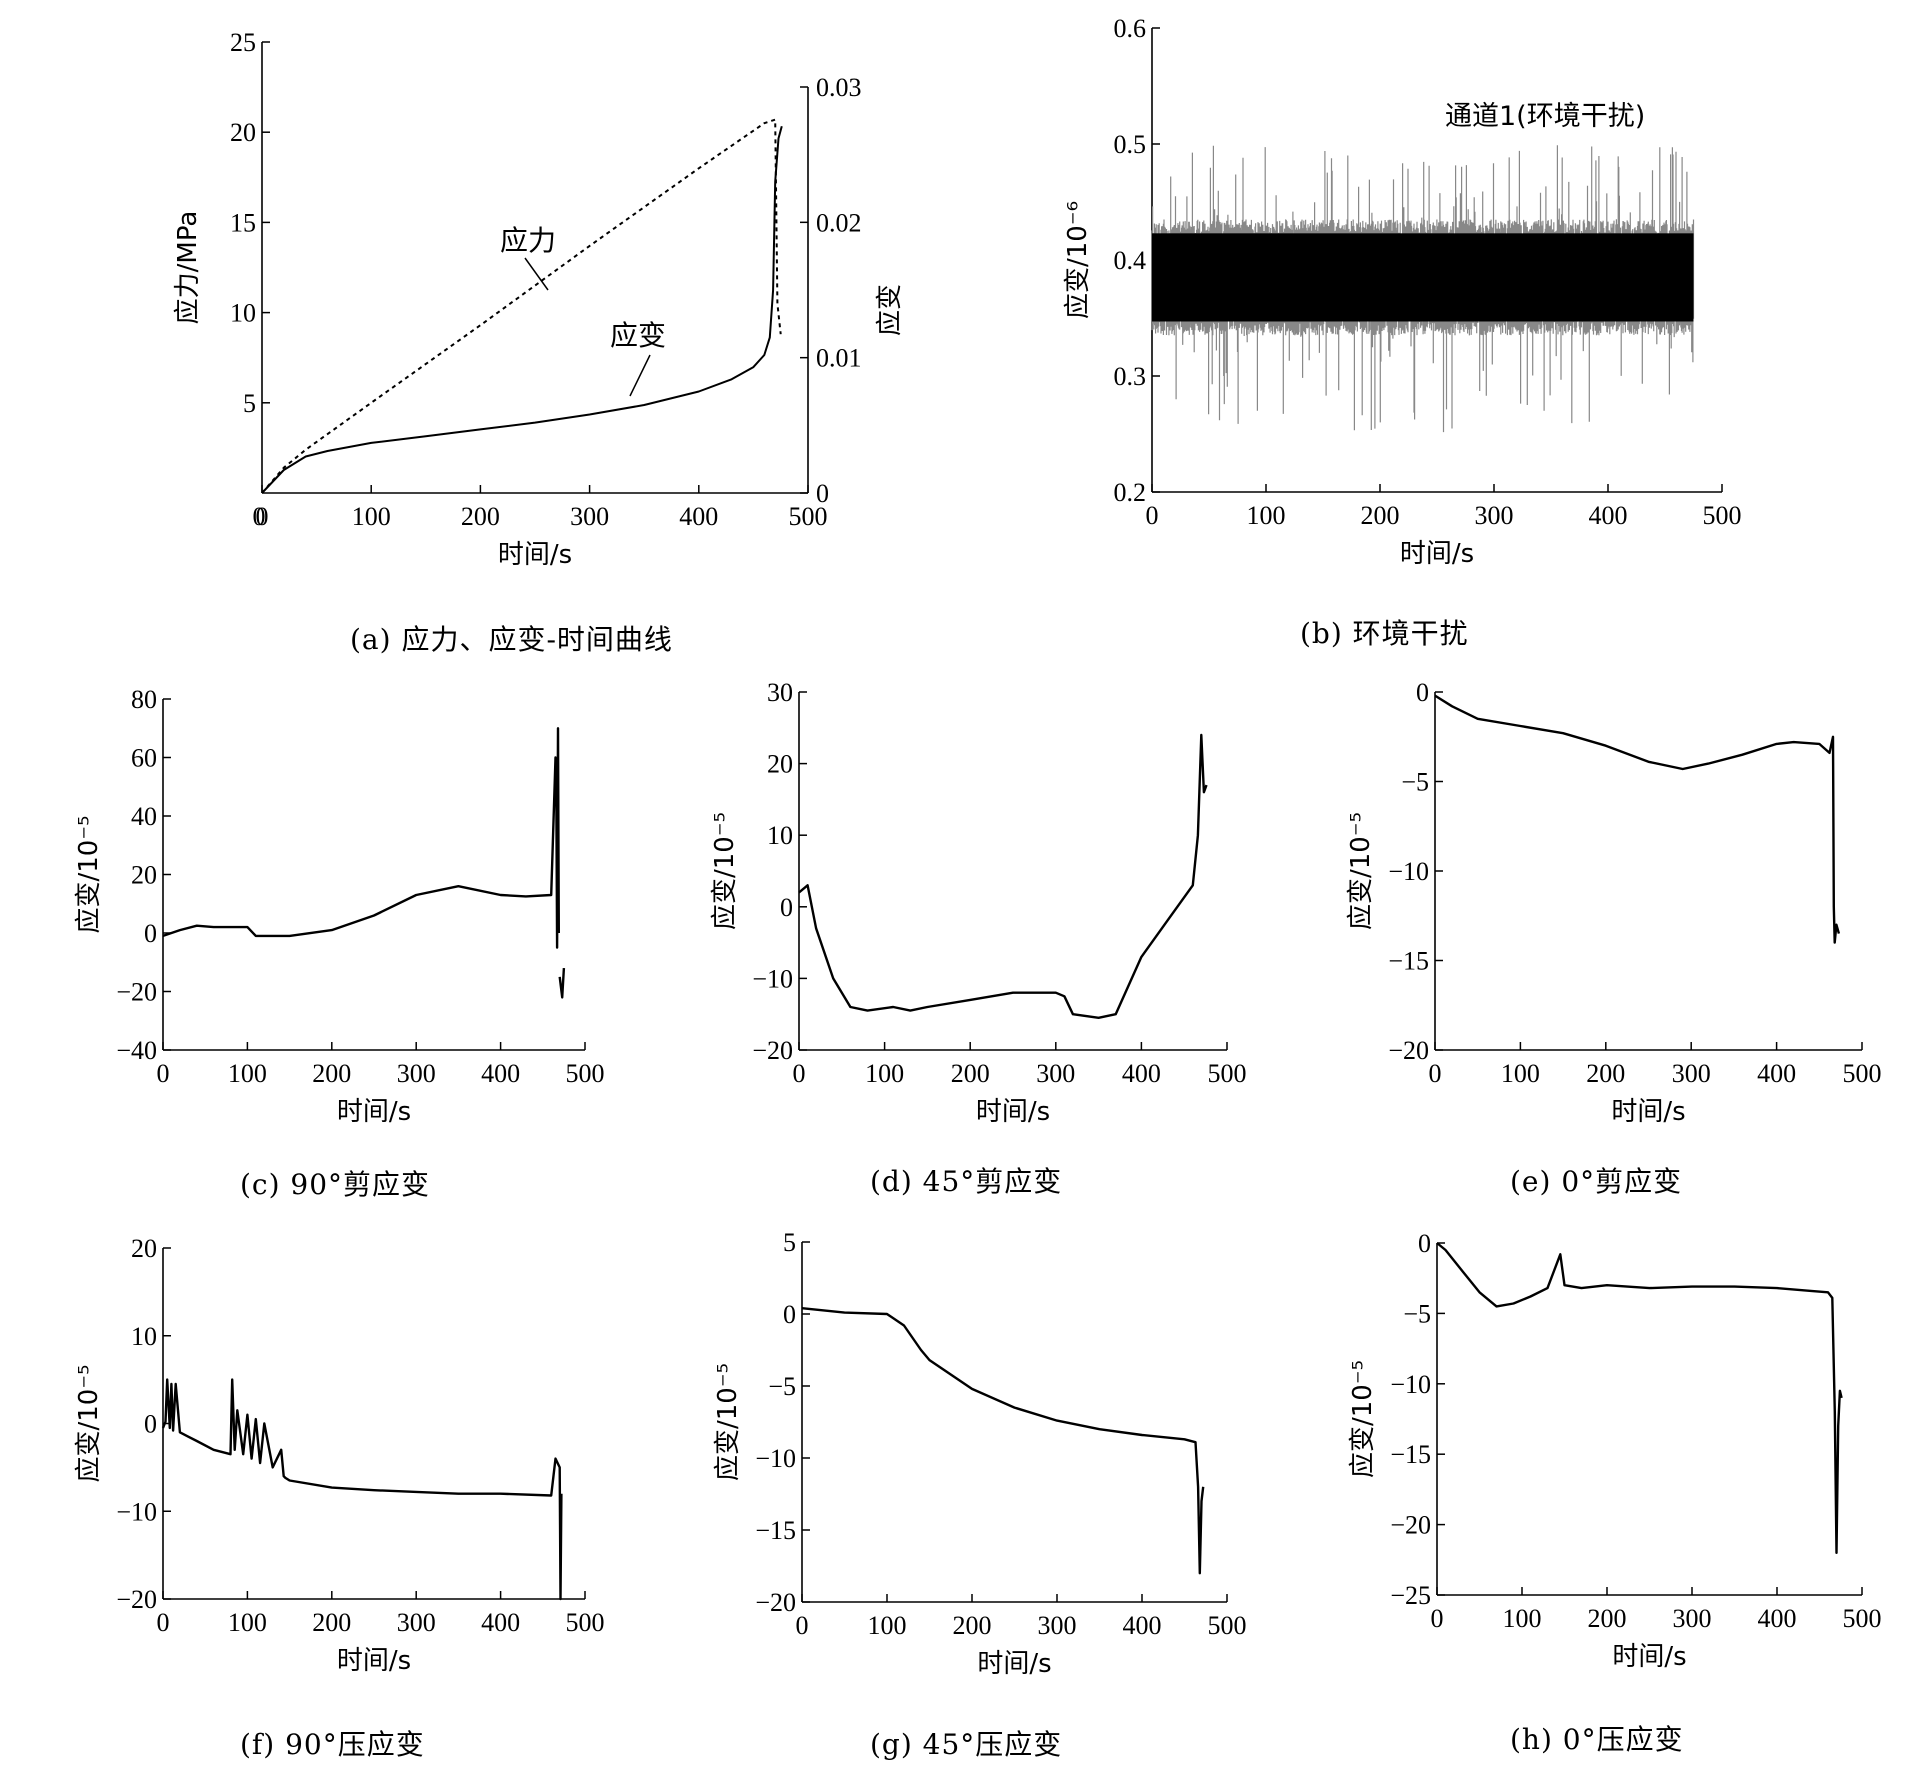 The height and width of the screenshot is (1765, 1932). Describe the element at coordinates (1130, 144) in the screenshot. I see `y-tick-label: 0.5` at that location.